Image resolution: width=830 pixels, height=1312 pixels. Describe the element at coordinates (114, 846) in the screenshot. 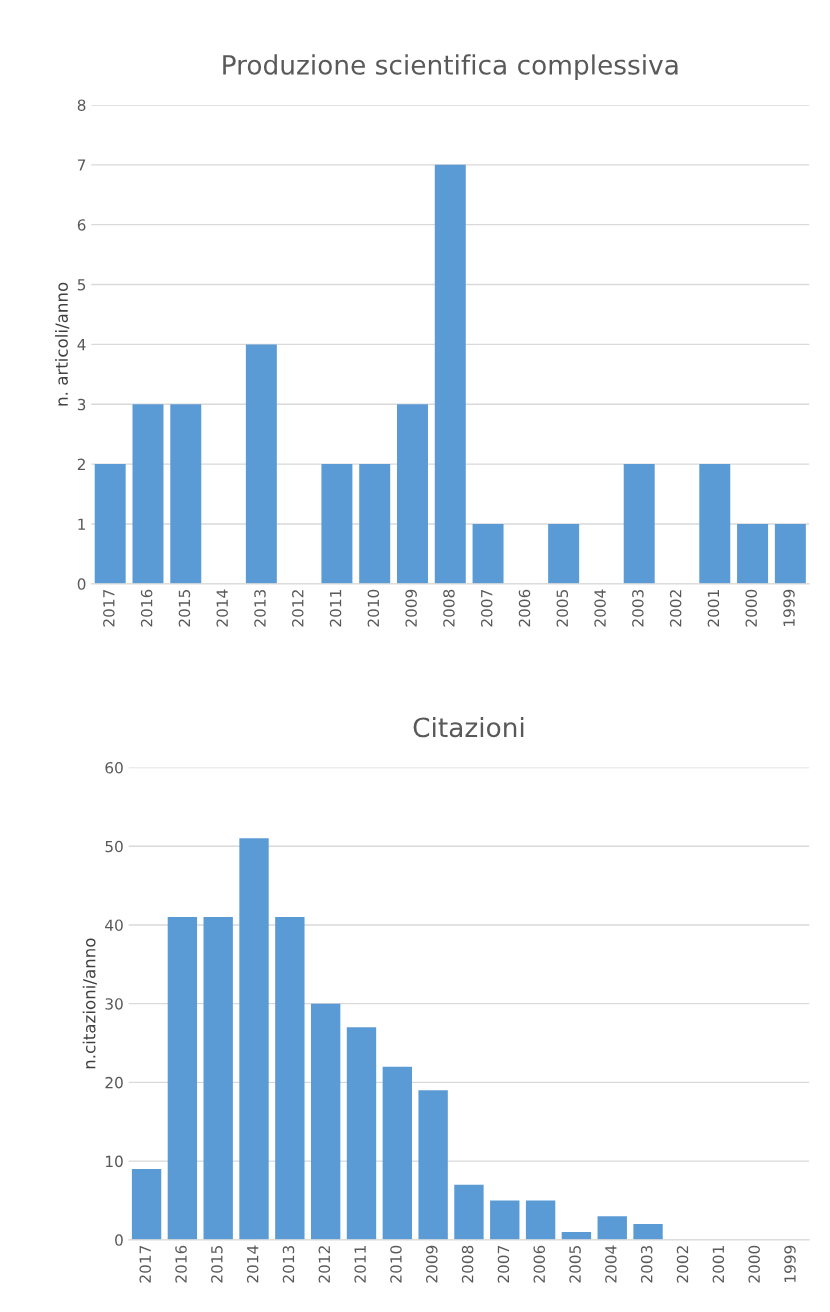

I see `y-tick-label: 50` at that location.